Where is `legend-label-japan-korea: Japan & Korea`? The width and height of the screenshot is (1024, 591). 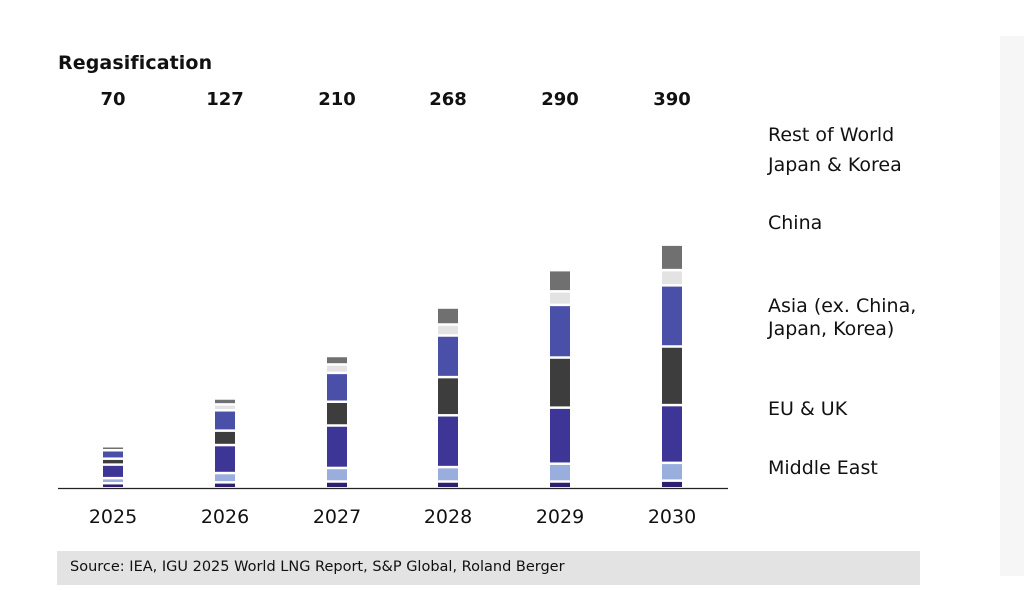 legend-label-japan-korea: Japan & Korea is located at coordinates (834, 165).